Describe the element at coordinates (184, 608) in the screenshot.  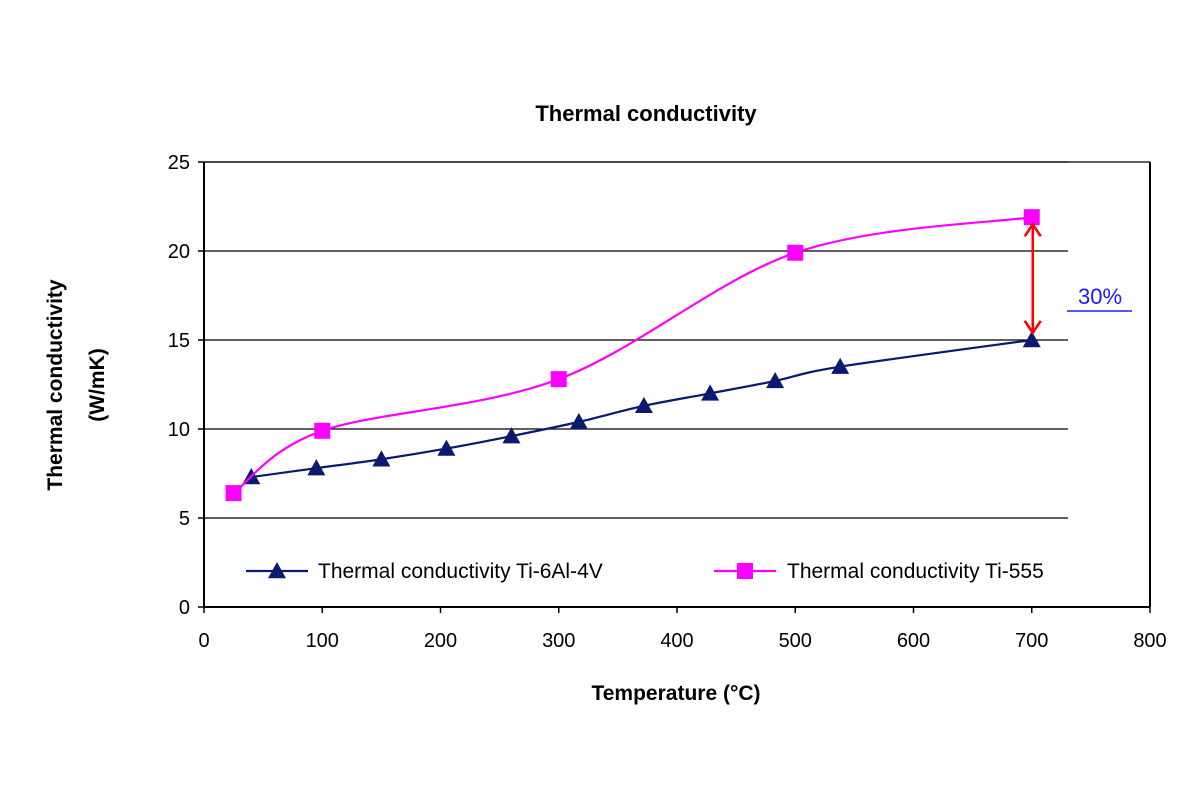
I see `y-tick-label-0: 0` at that location.